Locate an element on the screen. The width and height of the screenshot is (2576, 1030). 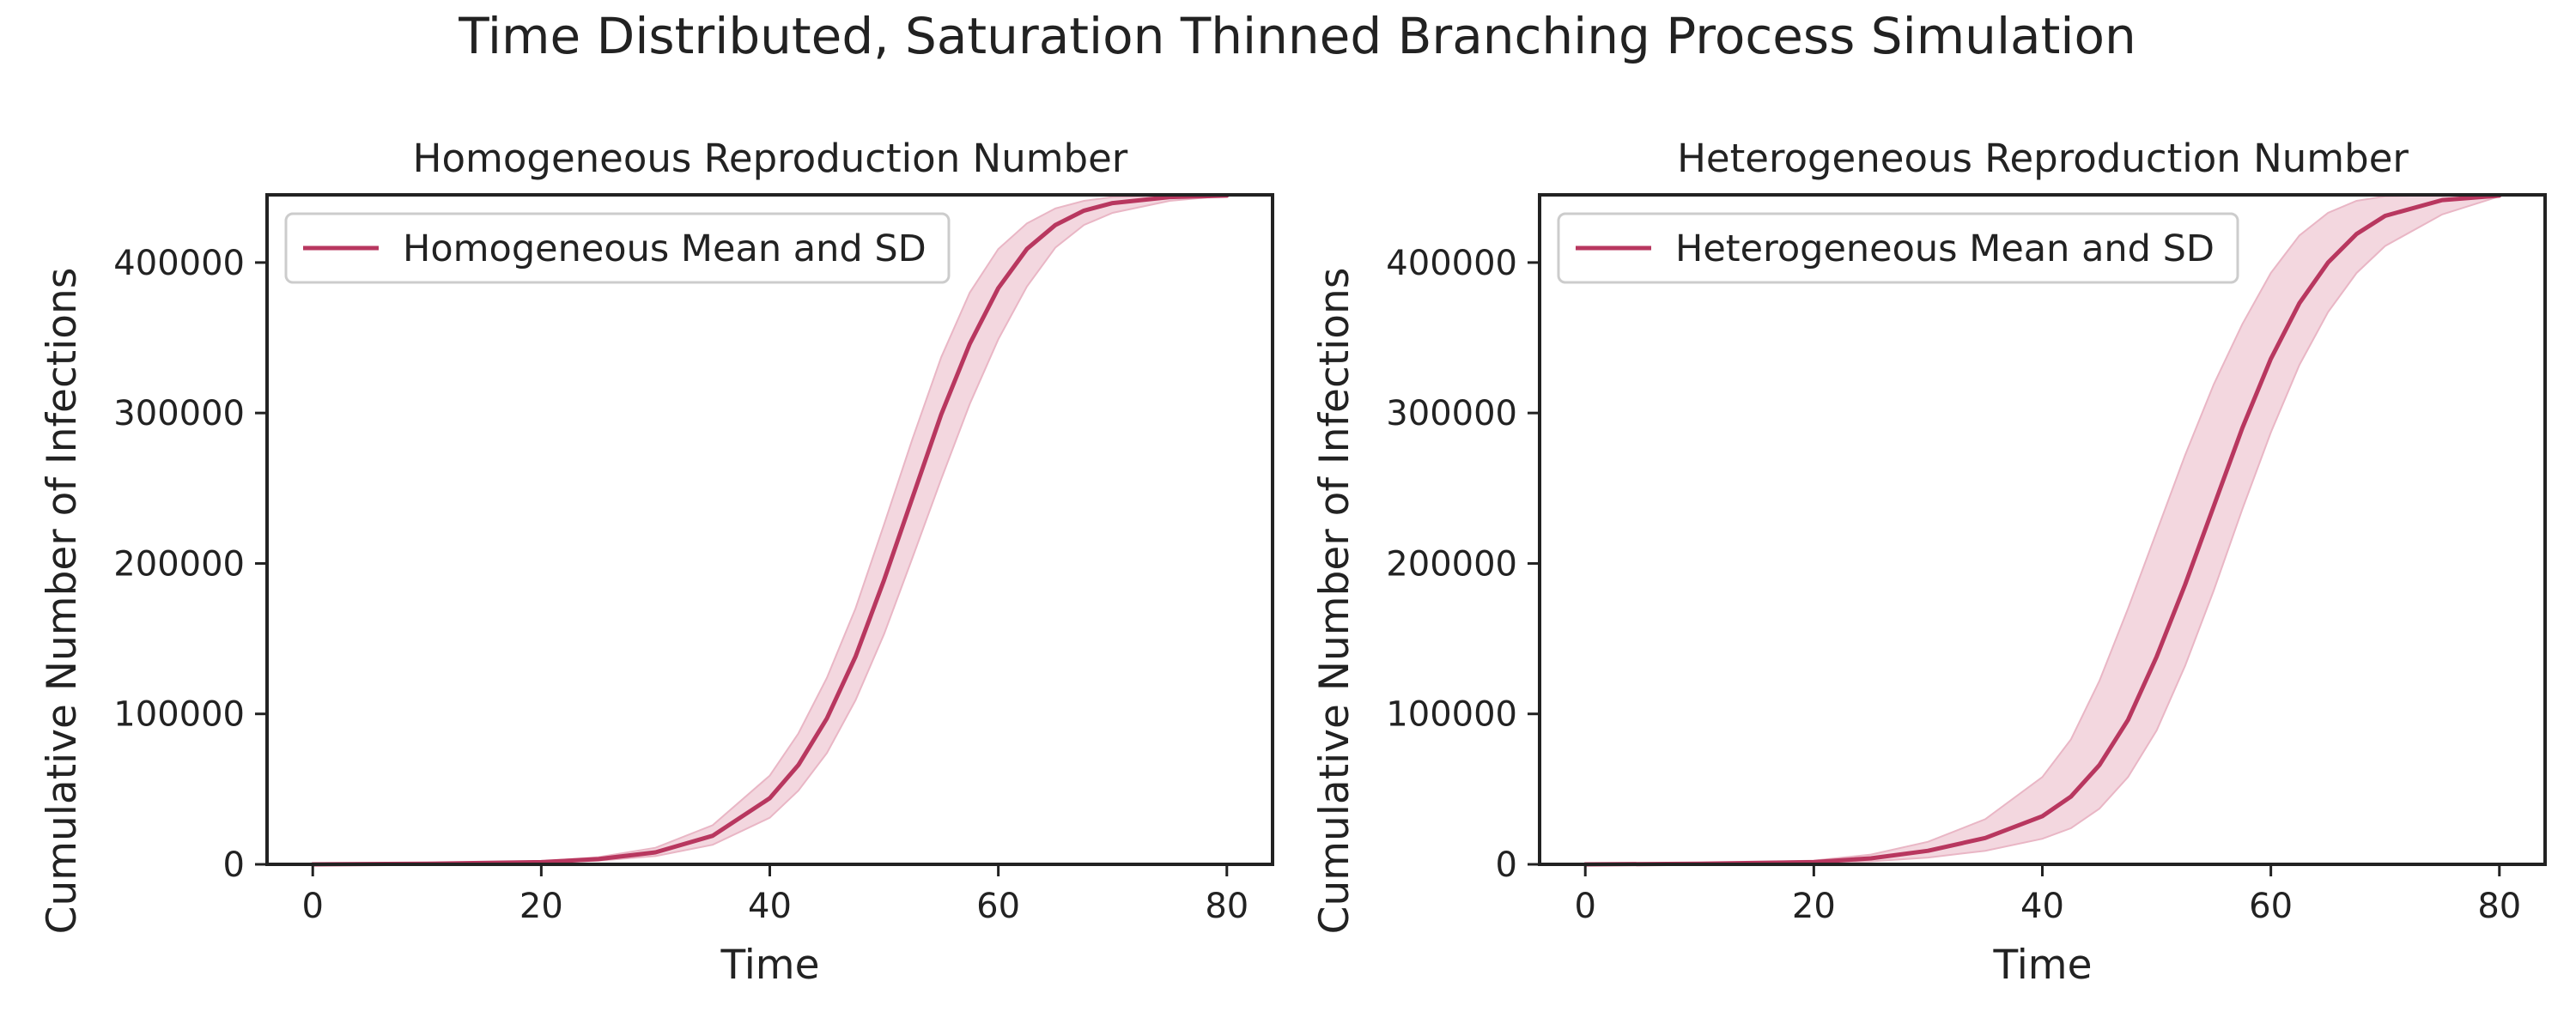
legend: Homogeneous Mean and SD is located at coordinates (618, 248).